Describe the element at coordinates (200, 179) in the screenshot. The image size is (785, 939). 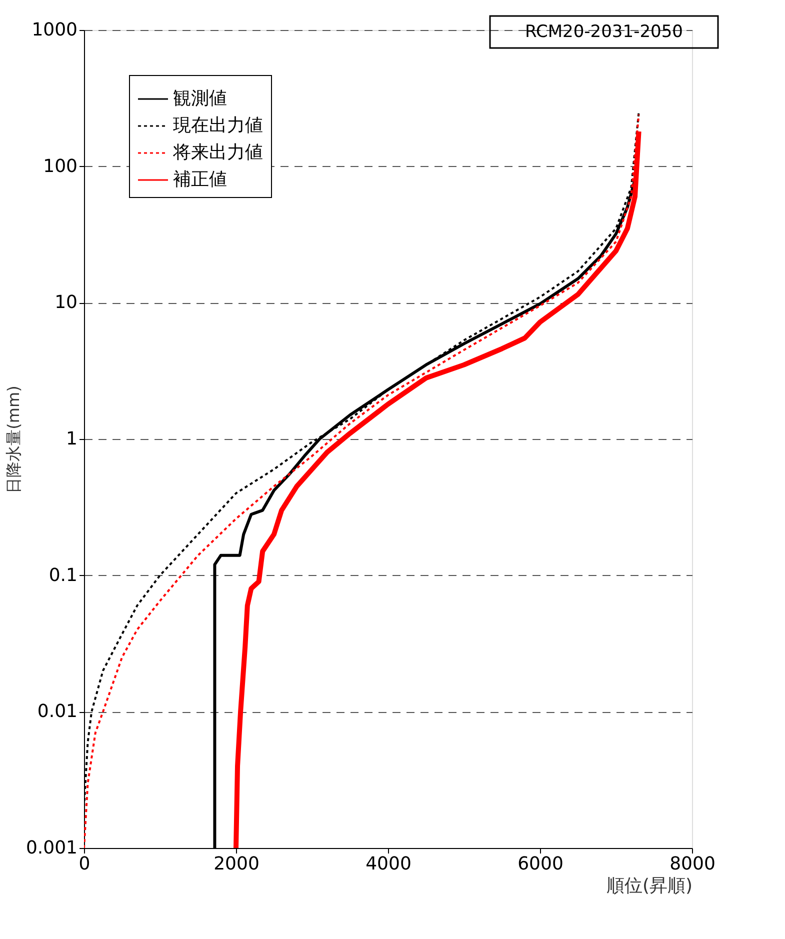
I see `legend-label: 補正値` at that location.